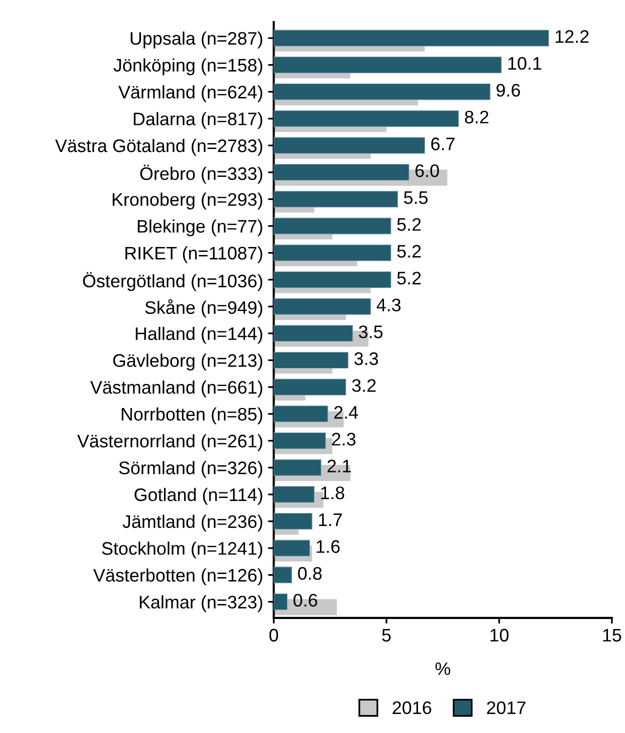 This screenshot has width=625, height=733. What do you see at coordinates (416, 197) in the screenshot?
I see `data-label: 5.5` at bounding box center [416, 197].